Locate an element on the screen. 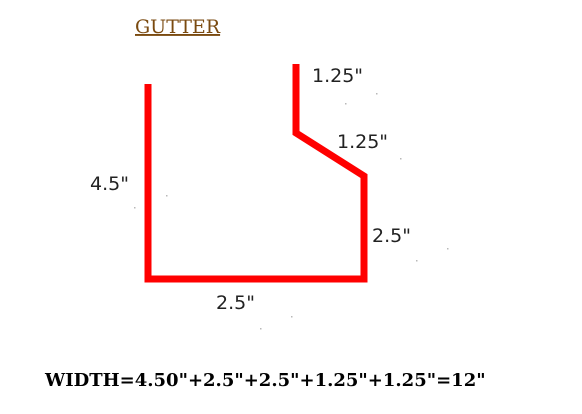 The height and width of the screenshot is (414, 582). slope-dimension: 1.25" is located at coordinates (362, 142).